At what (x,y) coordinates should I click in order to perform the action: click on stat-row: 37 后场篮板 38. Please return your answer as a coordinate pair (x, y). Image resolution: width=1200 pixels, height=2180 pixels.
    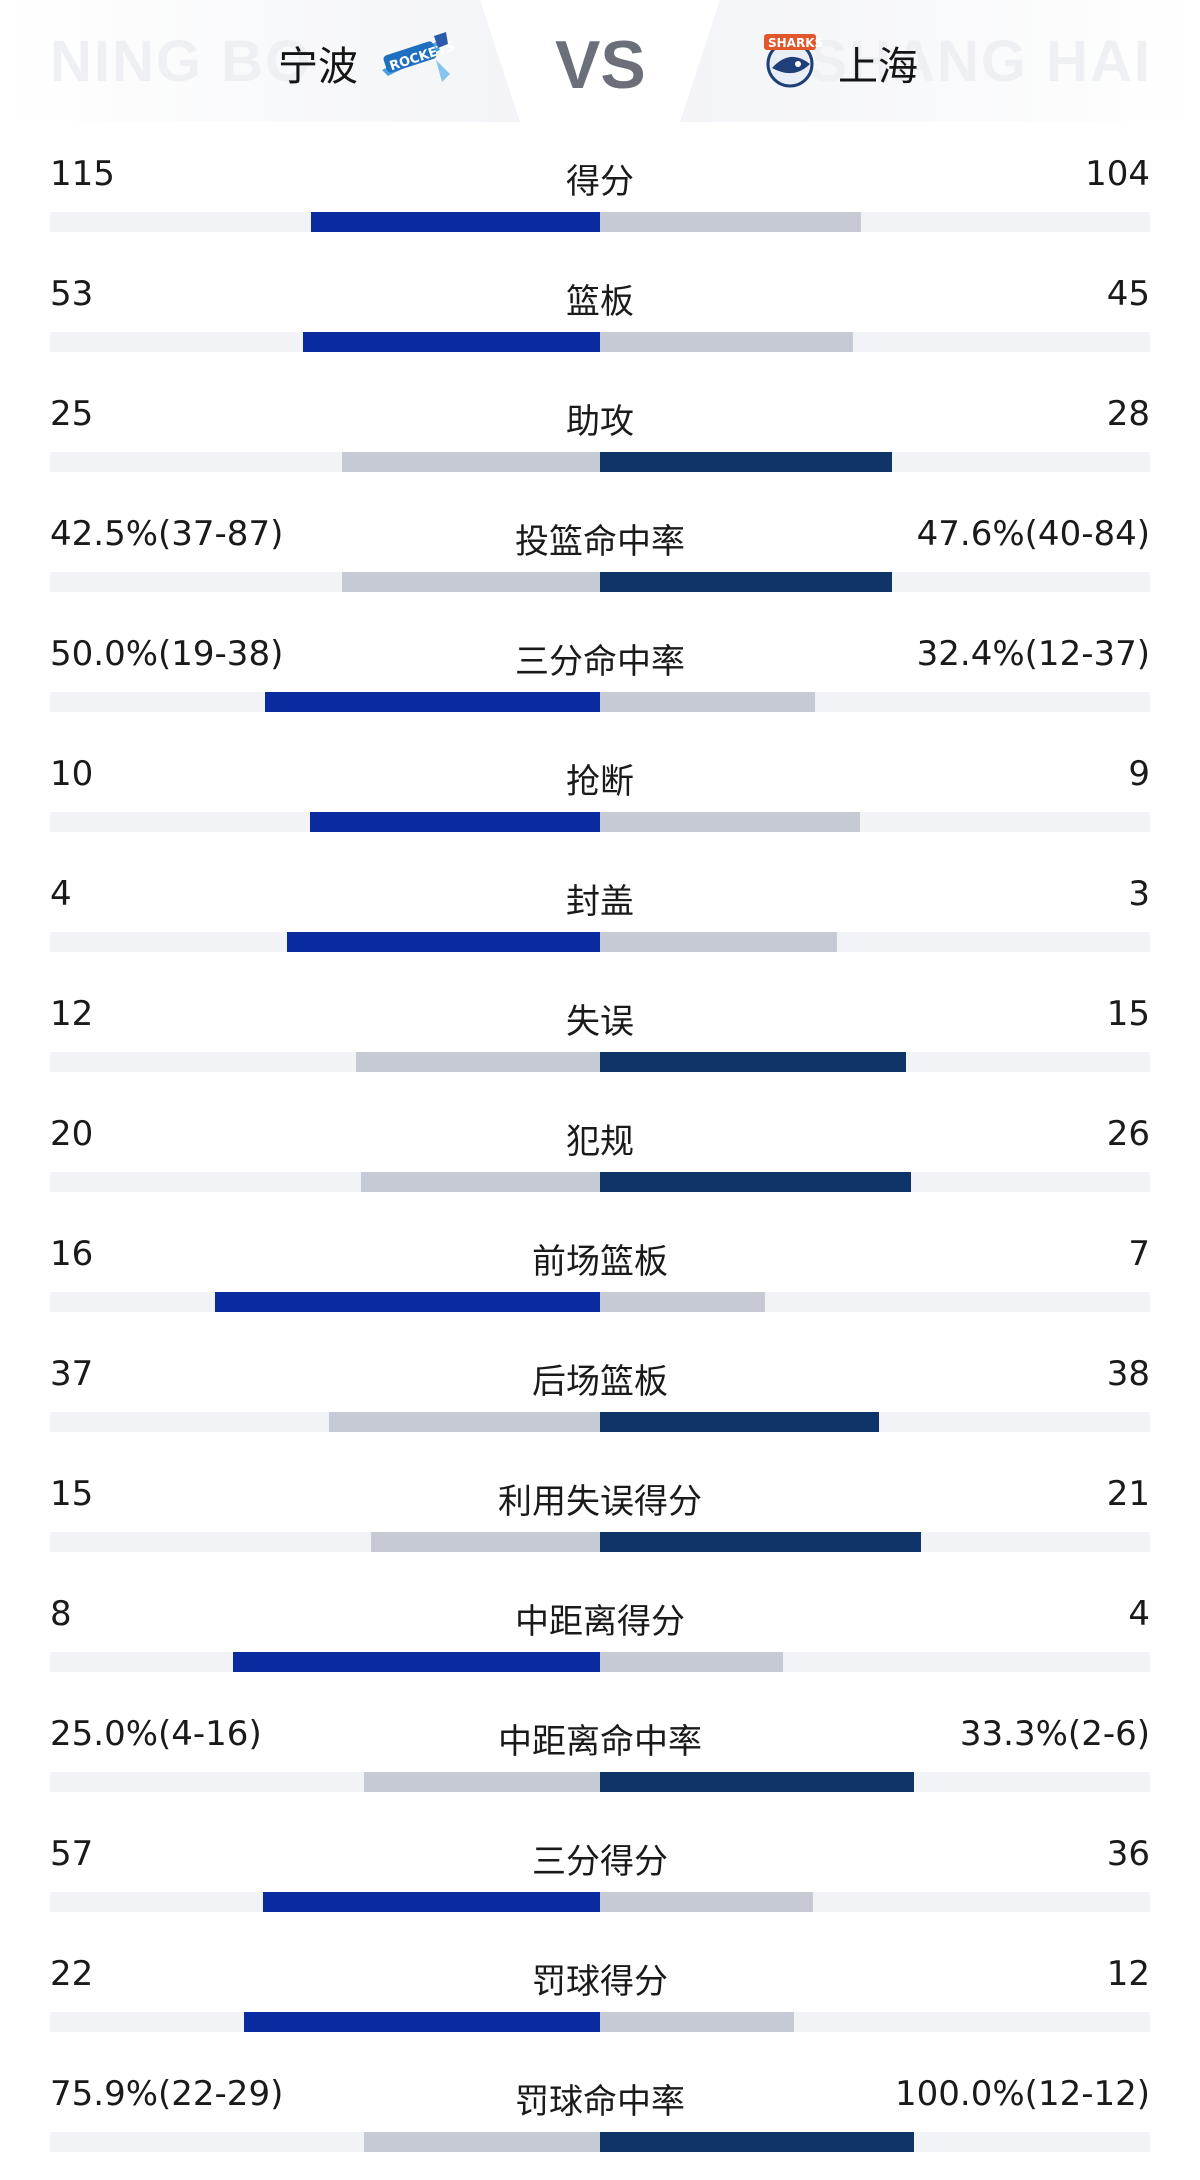
    Looking at the image, I should click on (600, 1400).